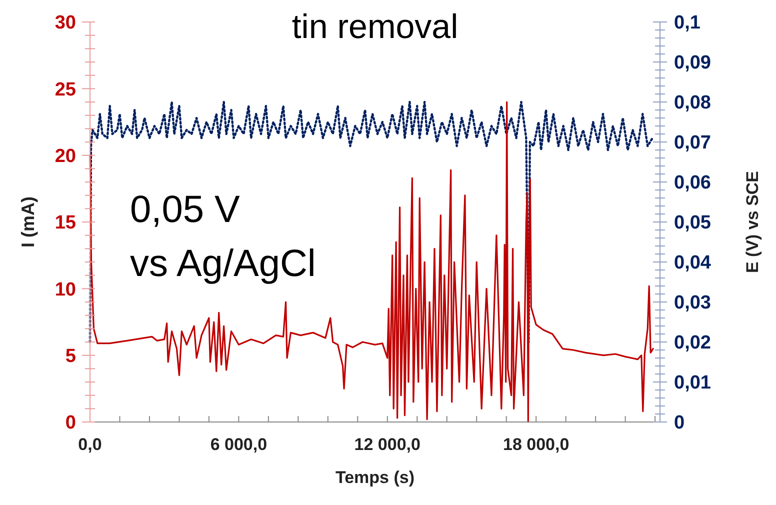 This screenshot has height=505, width=776. Describe the element at coordinates (28, 222) in the screenshot. I see `y-axis-title: I (mA)` at that location.